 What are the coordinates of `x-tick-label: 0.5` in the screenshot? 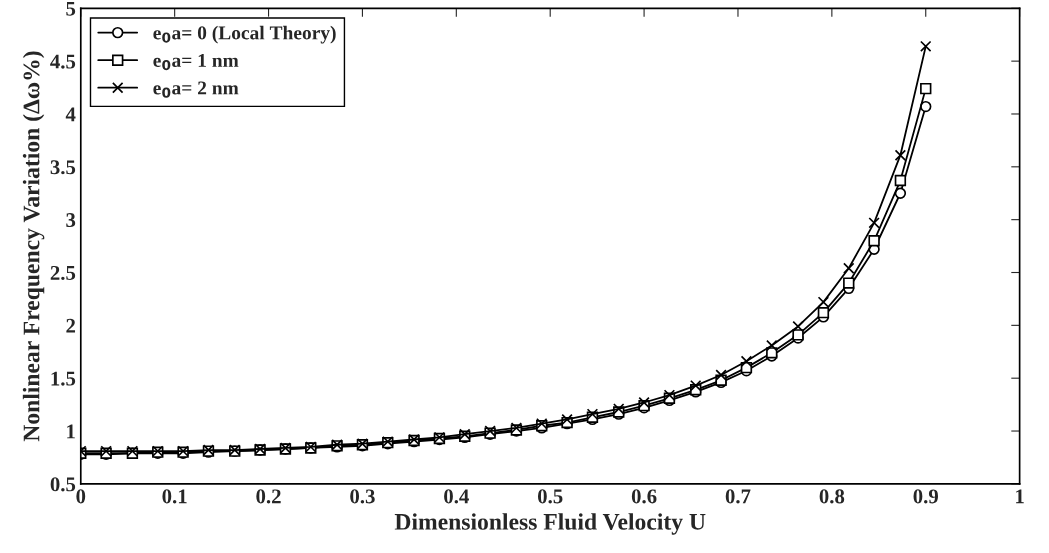 It's located at (550, 496).